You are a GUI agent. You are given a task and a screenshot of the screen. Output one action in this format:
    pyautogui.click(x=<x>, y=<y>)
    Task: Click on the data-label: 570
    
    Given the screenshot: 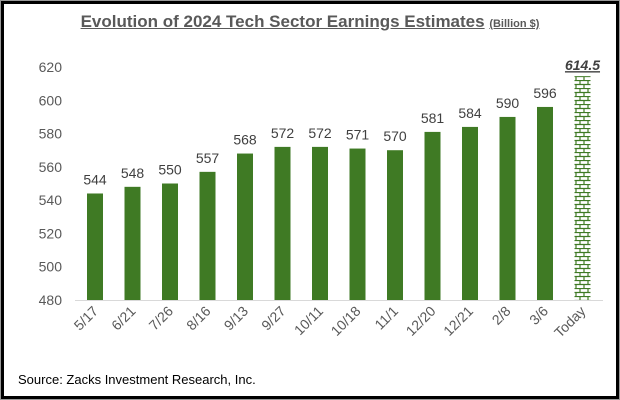 What is the action you would take?
    pyautogui.click(x=395, y=136)
    